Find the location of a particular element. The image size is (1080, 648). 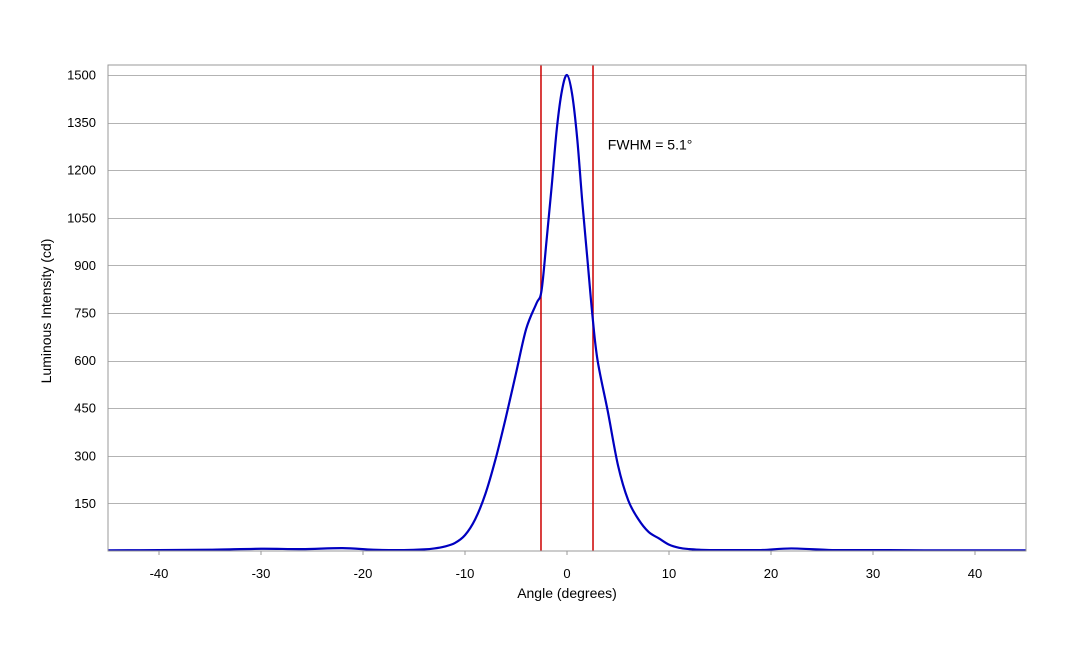

y-axis-title: Luminous Intensity (cd) is located at coordinates (46, 311).